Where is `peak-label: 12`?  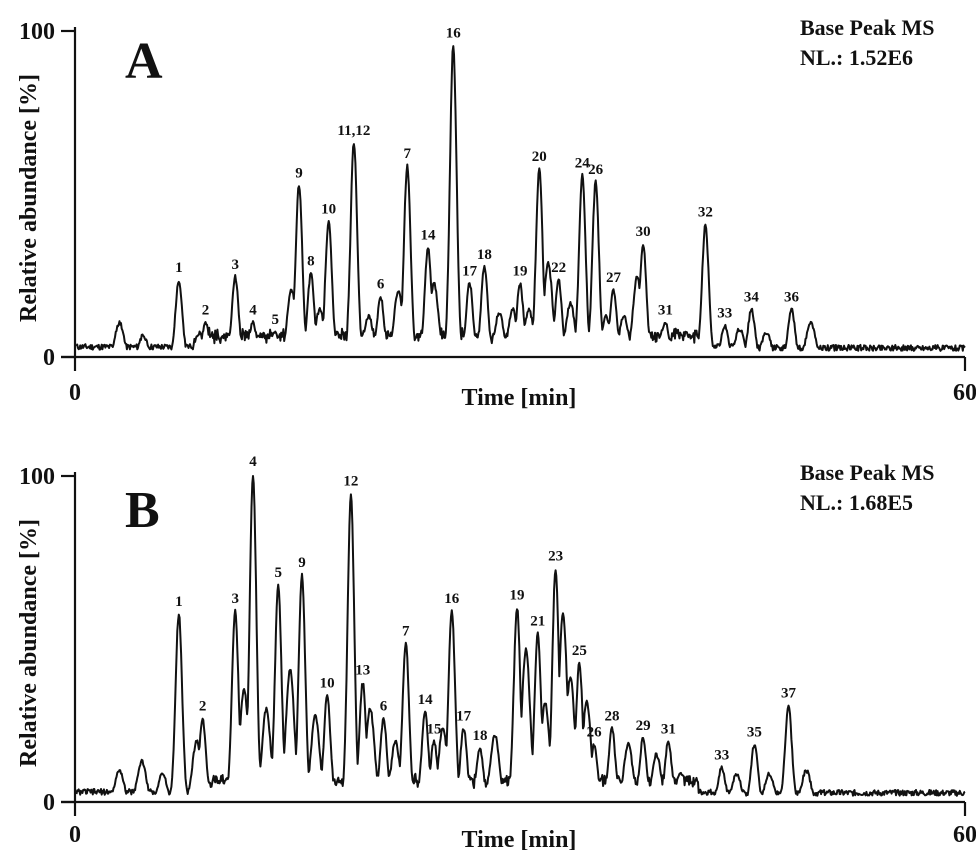 peak-label: 12 is located at coordinates (350, 482).